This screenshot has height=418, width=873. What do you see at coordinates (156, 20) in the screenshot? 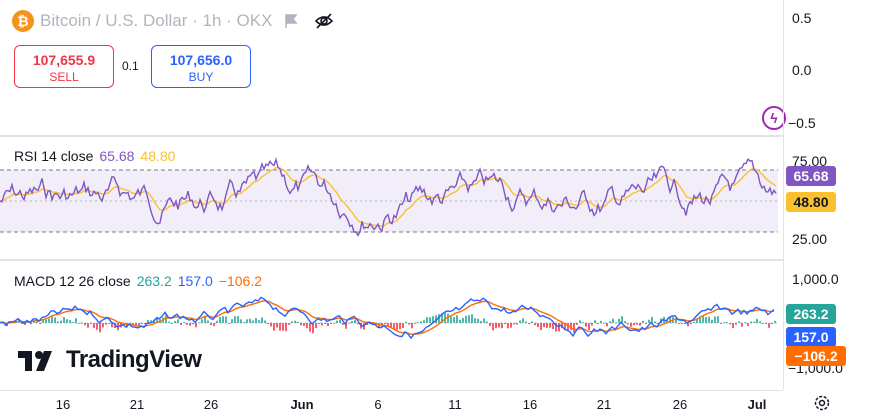
I see `symbol-title: Bitcoin / U.S. Dollar · 1h · OKX` at bounding box center [156, 20].